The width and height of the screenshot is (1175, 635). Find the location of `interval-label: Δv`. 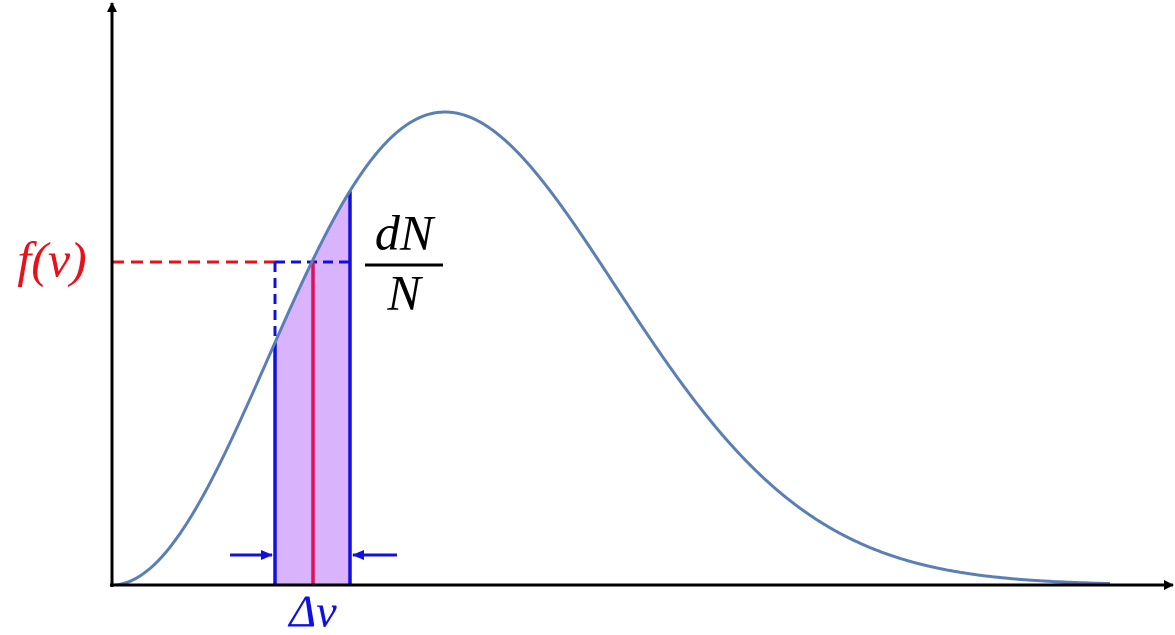

interval-label: Δv is located at coordinates (312, 610).